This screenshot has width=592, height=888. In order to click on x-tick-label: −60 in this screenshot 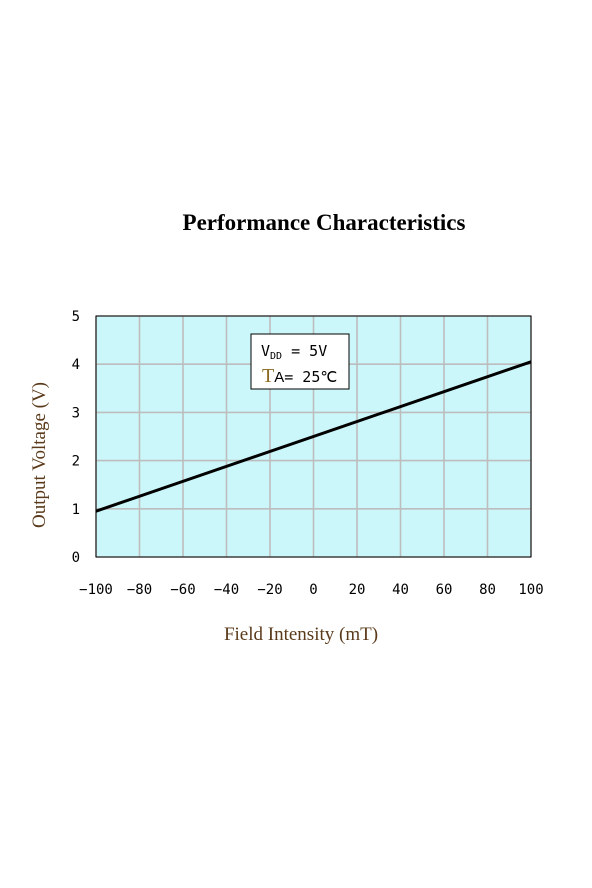, I will do `click(182, 590)`.